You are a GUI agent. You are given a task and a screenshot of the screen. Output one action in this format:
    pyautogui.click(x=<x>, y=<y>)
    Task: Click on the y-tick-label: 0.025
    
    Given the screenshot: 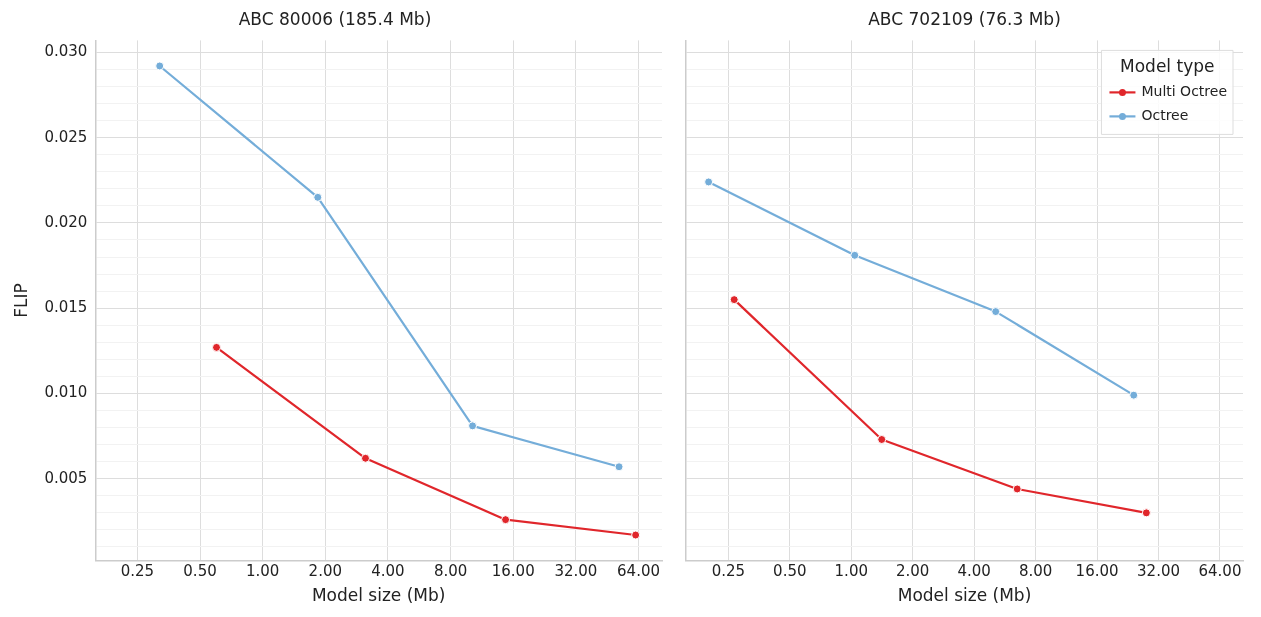 What is the action you would take?
    pyautogui.click(x=66, y=136)
    